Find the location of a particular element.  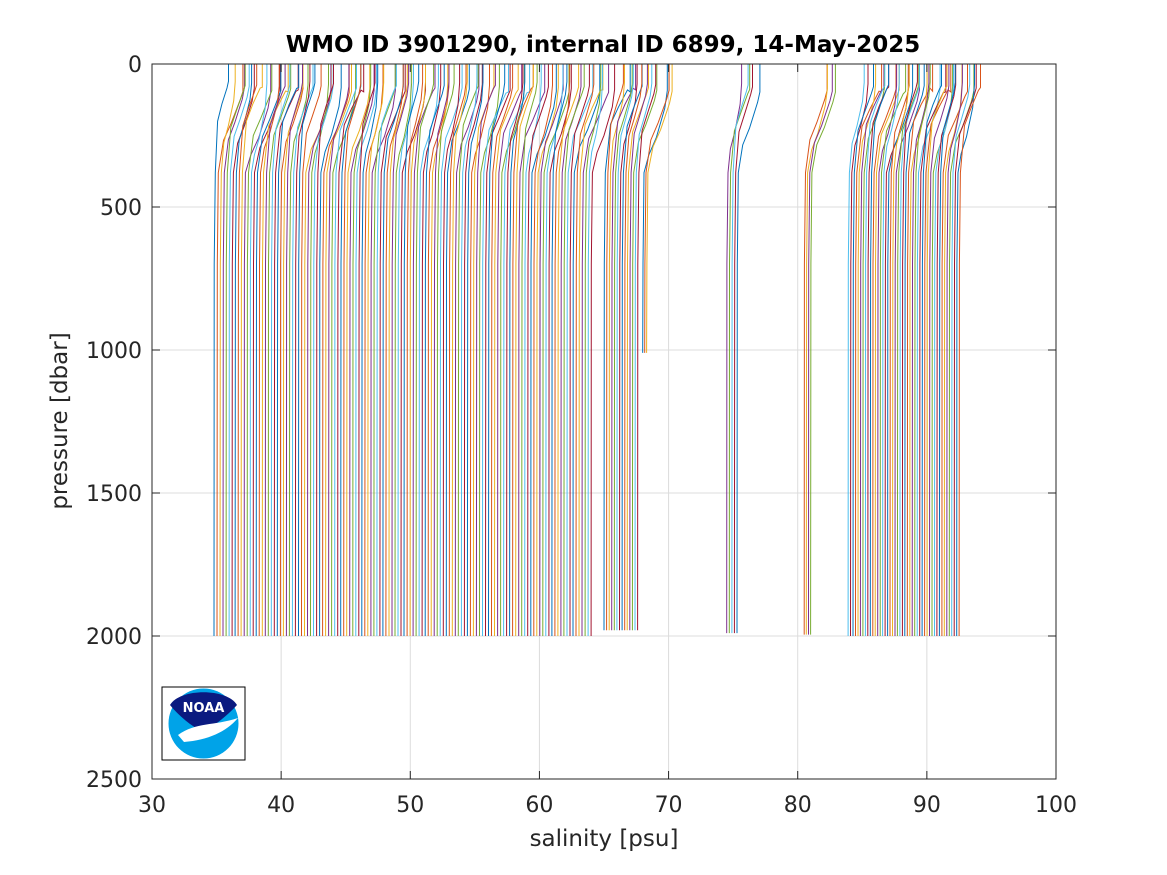

y-tick-label: 2500 is located at coordinates (114, 780).